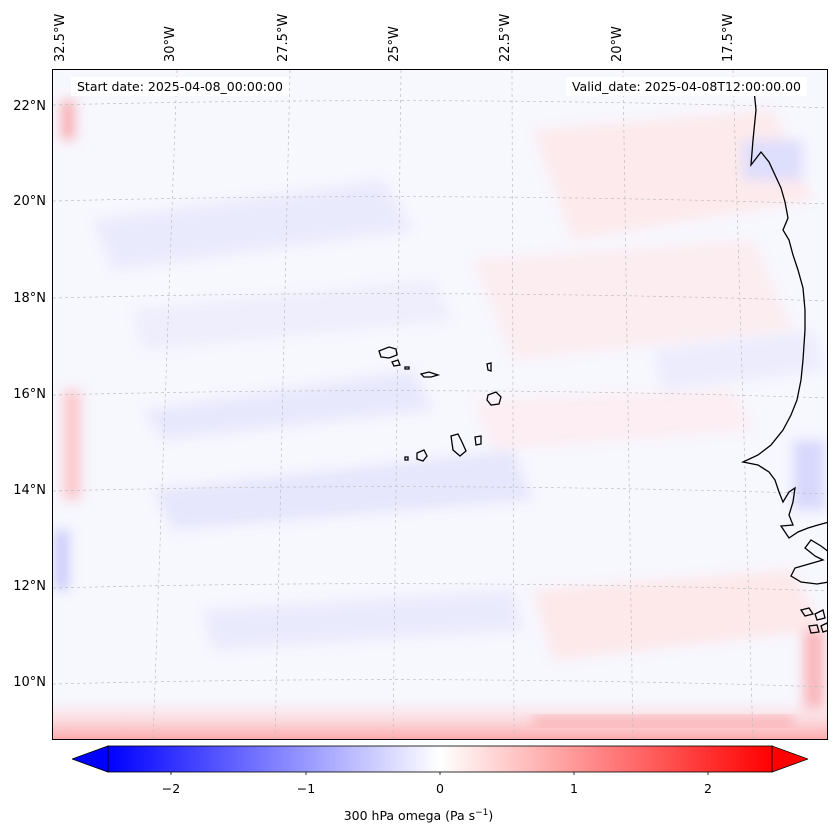  I want to click on africa-coast-south, so click(808, 562).